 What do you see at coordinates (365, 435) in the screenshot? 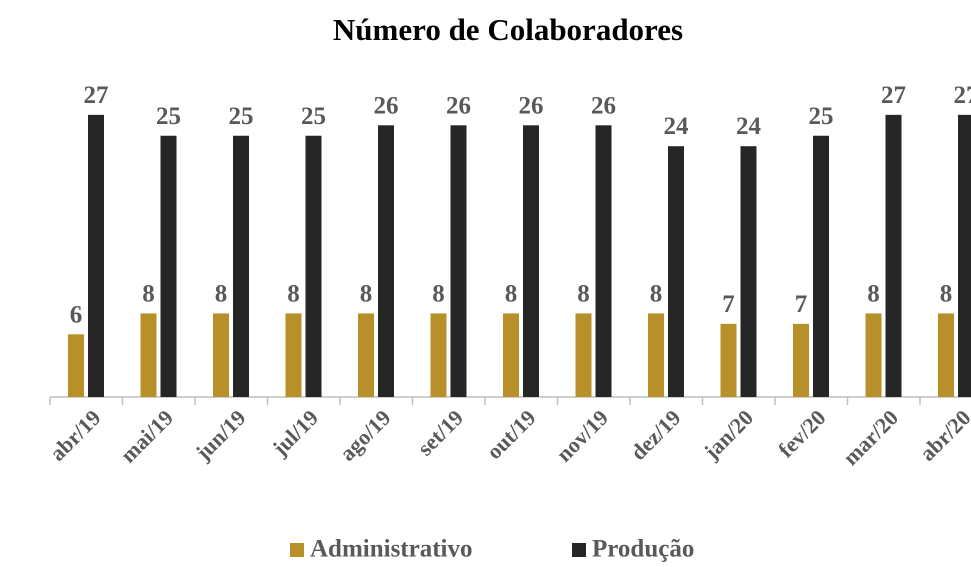
I see `x-tick-label: ago/19` at bounding box center [365, 435].